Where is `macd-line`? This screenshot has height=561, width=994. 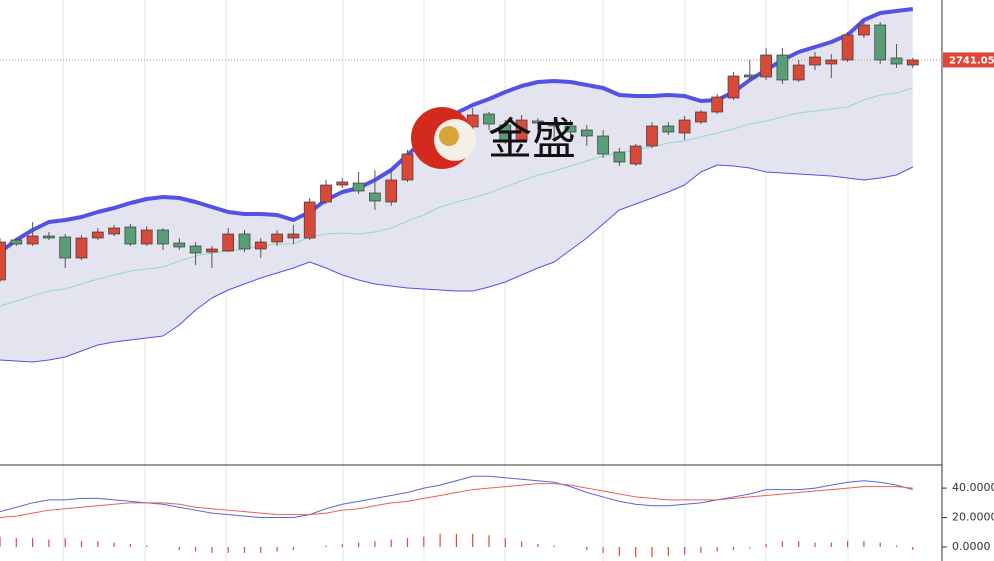
macd-line is located at coordinates (456, 501).